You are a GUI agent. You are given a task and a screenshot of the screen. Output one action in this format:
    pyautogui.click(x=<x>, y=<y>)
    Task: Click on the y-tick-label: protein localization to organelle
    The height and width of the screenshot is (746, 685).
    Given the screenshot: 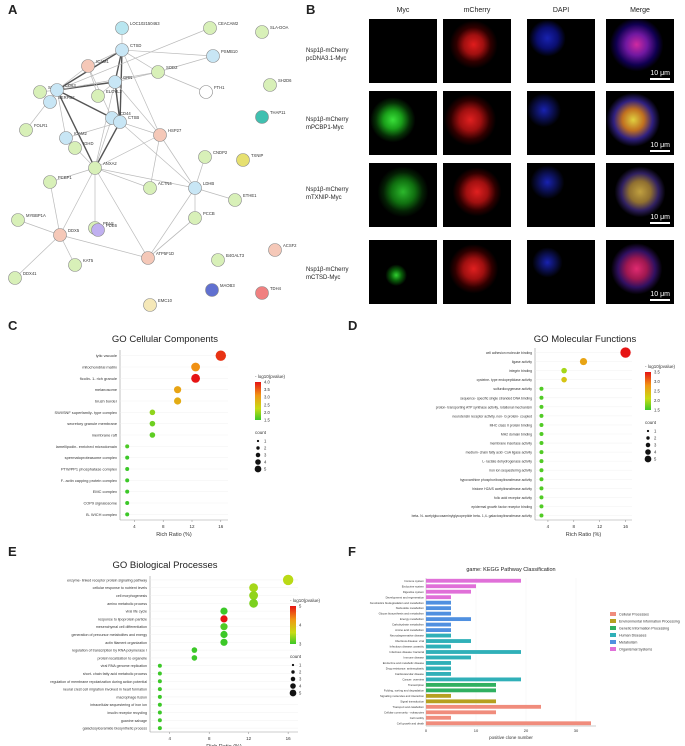 What is the action you would take?
    pyautogui.click(x=122, y=658)
    